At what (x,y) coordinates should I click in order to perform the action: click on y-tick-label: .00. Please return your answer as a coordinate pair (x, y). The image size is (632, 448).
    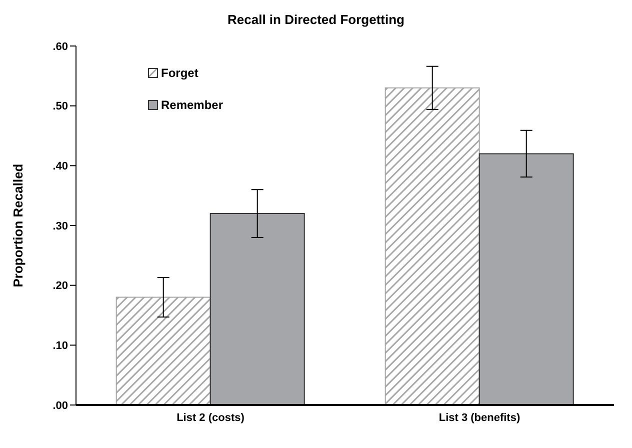
    Looking at the image, I should click on (60, 406).